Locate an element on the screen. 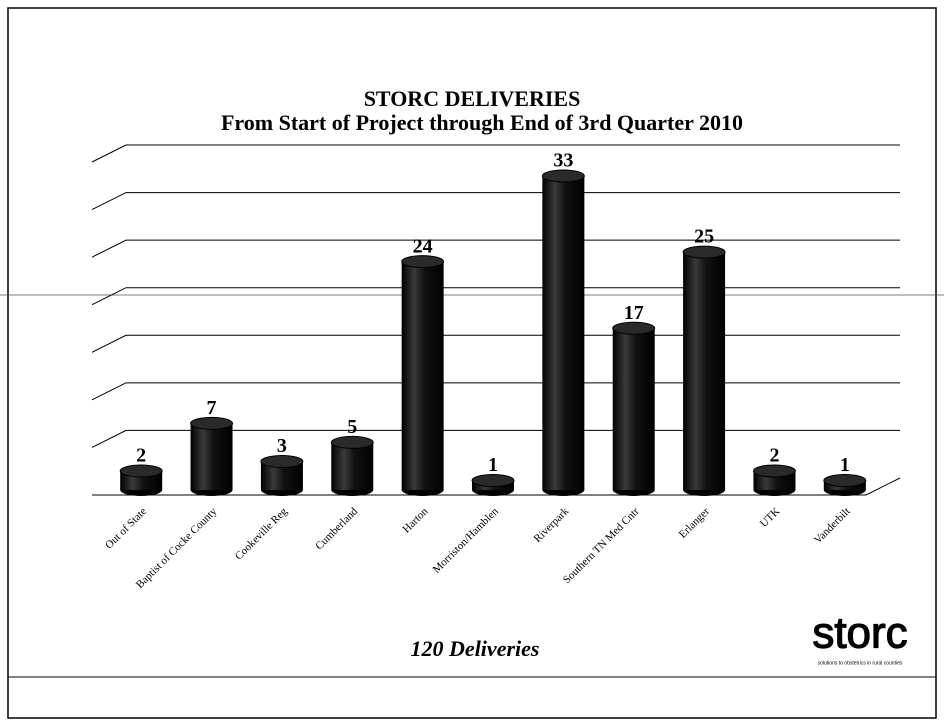 The image size is (944, 726). x-tick-label: Cumberland is located at coordinates (336, 528).